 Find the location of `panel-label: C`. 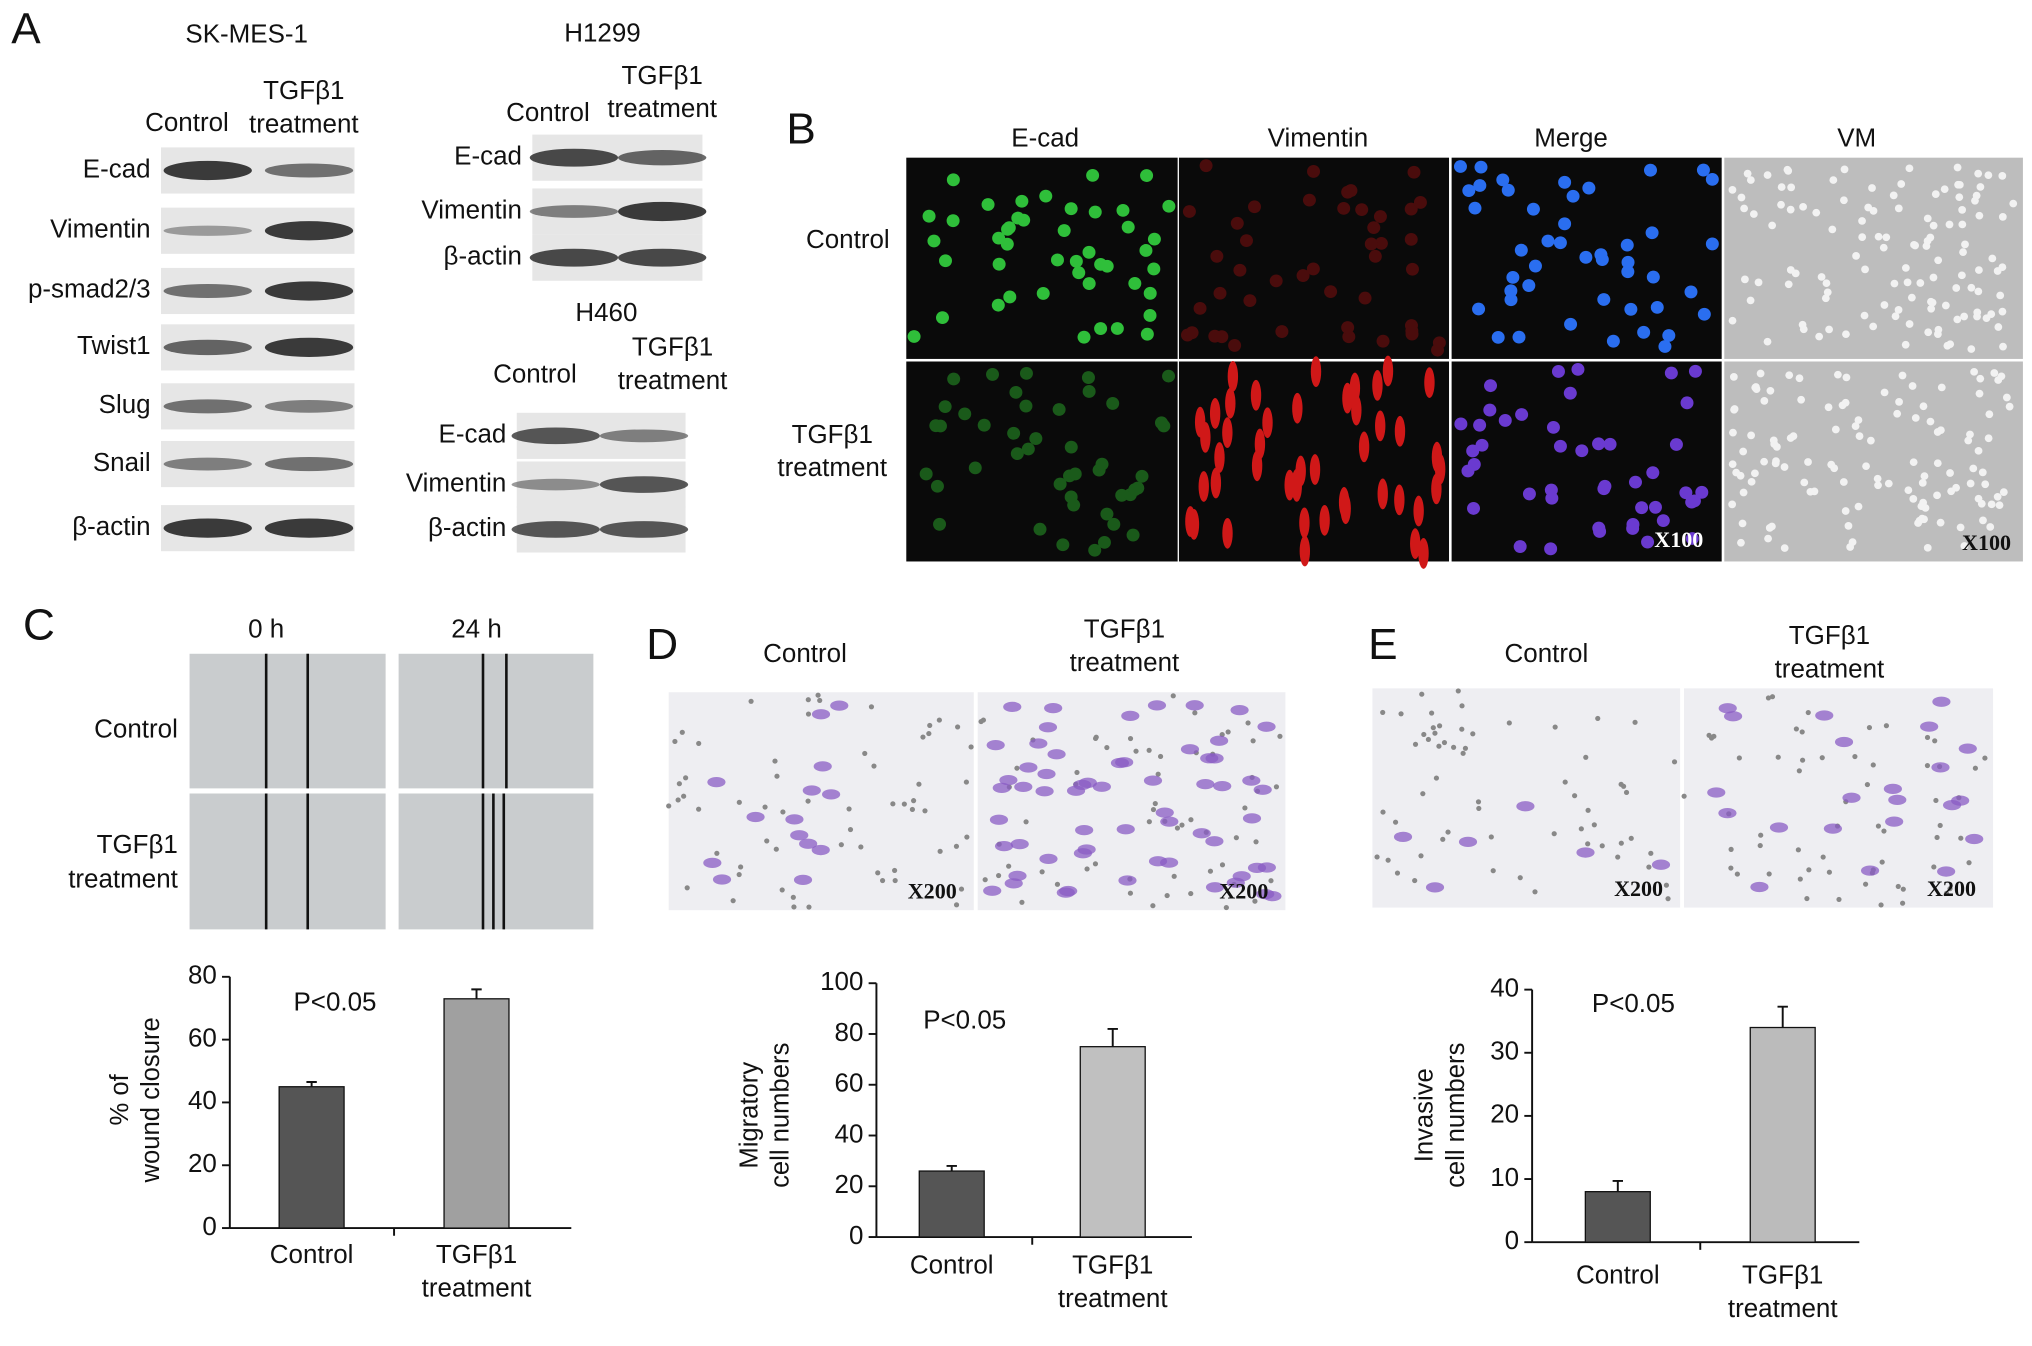

panel-label: C is located at coordinates (39, 625).